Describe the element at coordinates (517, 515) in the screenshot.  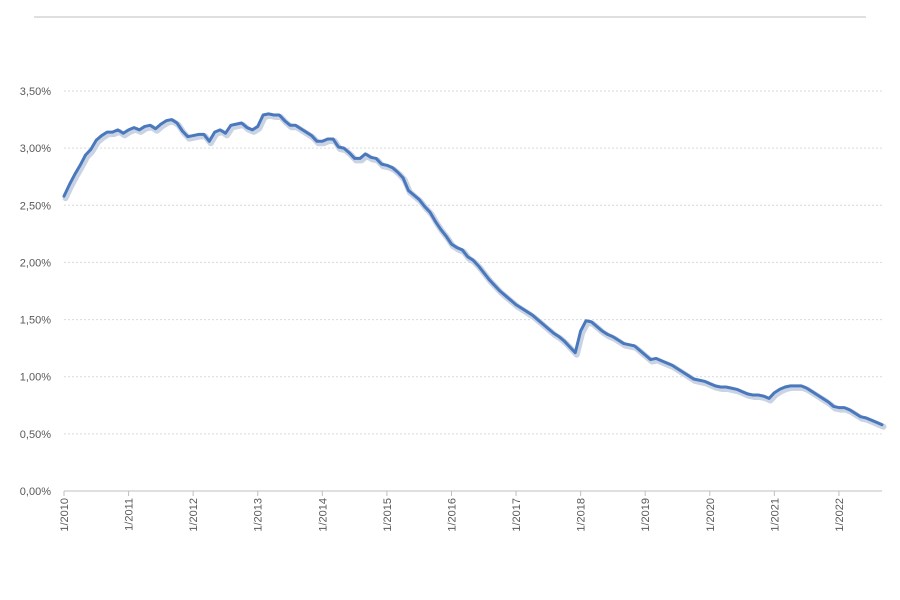
I see `x-tick-label: 1/2017` at that location.